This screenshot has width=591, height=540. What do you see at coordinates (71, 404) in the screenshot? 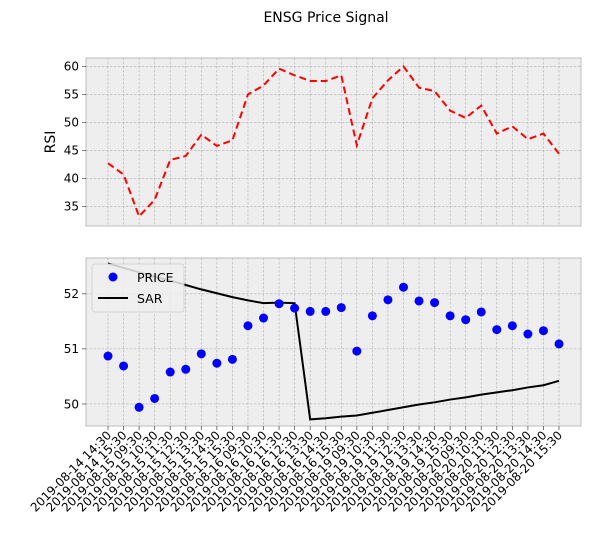
I see `price-y-tick-label: 50` at bounding box center [71, 404].